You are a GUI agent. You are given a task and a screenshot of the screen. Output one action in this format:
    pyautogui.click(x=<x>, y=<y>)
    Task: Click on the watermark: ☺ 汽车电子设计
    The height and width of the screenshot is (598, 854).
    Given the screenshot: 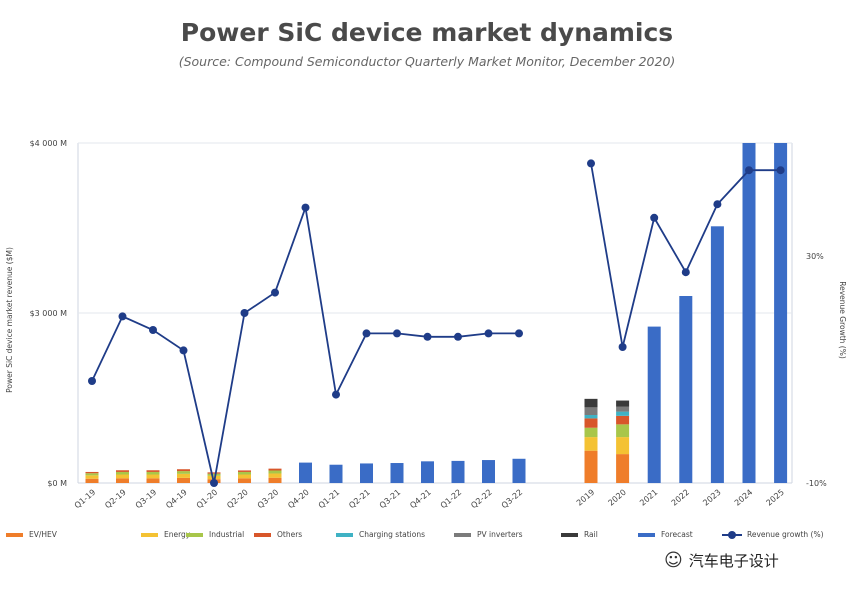 What is the action you would take?
    pyautogui.click(x=721, y=560)
    